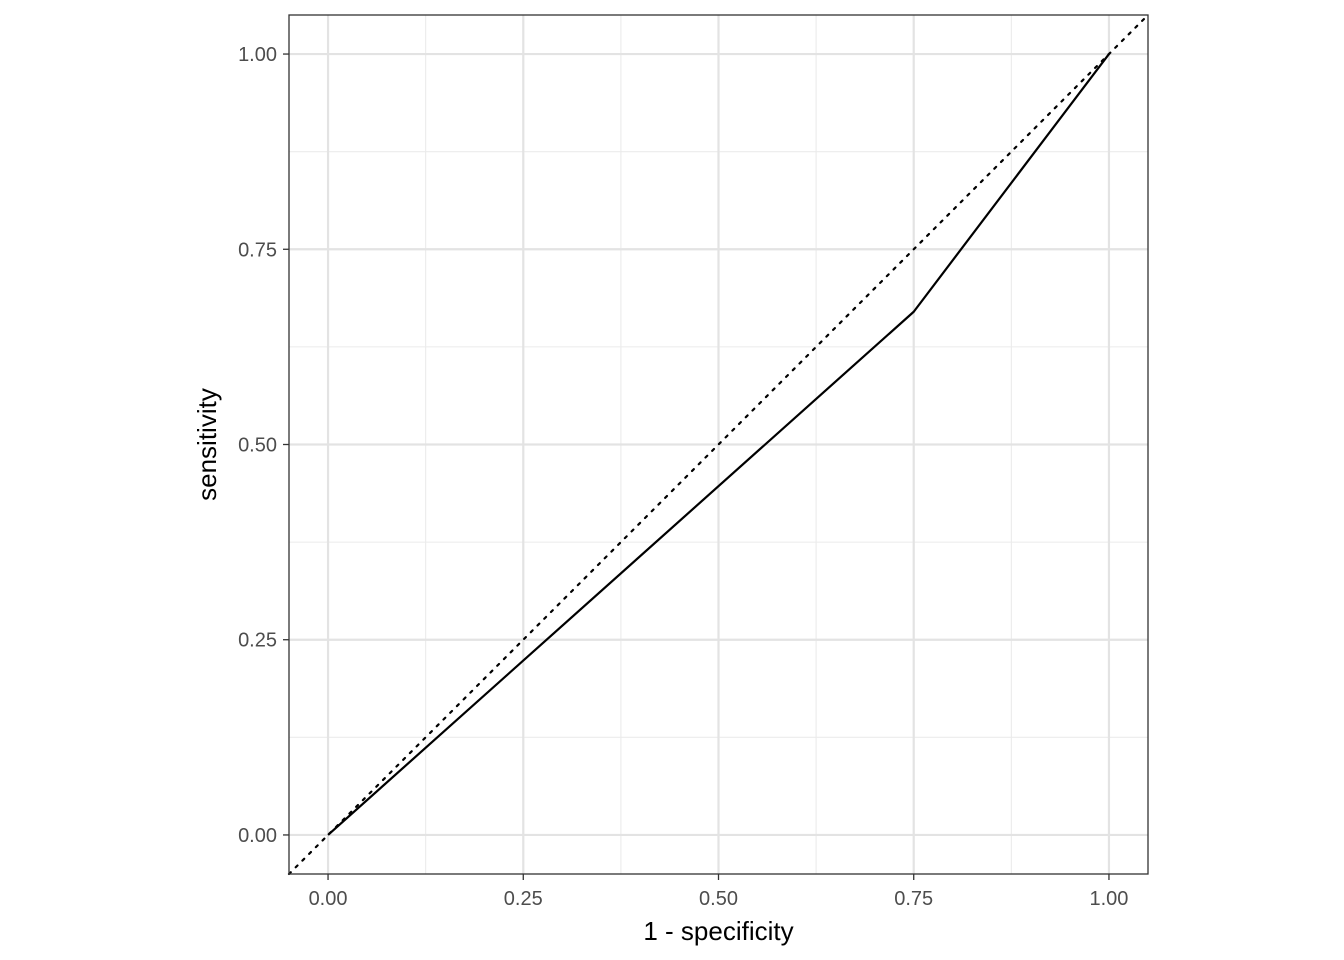 The height and width of the screenshot is (960, 1344). Describe the element at coordinates (257, 836) in the screenshot. I see `y-tick-label: 0.00` at that location.